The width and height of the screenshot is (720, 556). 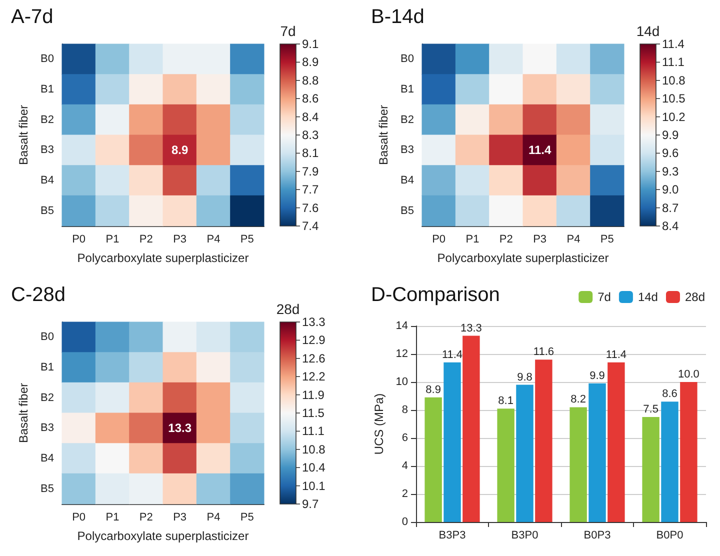 What do you see at coordinates (405, 522) in the screenshot?
I see `y-tick-label: 0` at bounding box center [405, 522].